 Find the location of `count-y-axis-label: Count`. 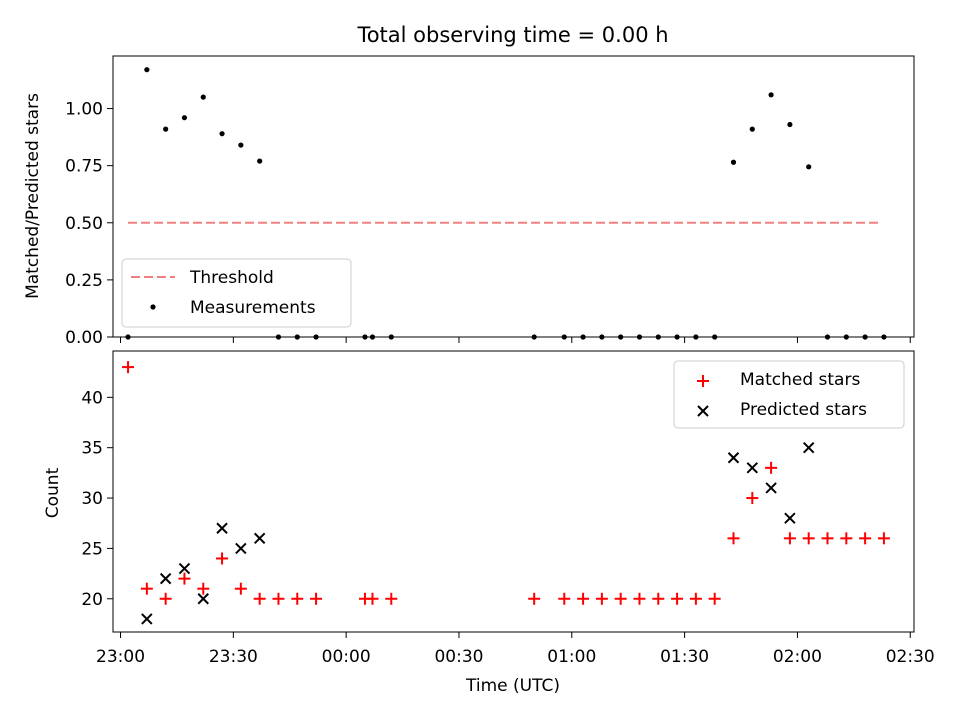

count-y-axis-label: Count is located at coordinates (53, 492).